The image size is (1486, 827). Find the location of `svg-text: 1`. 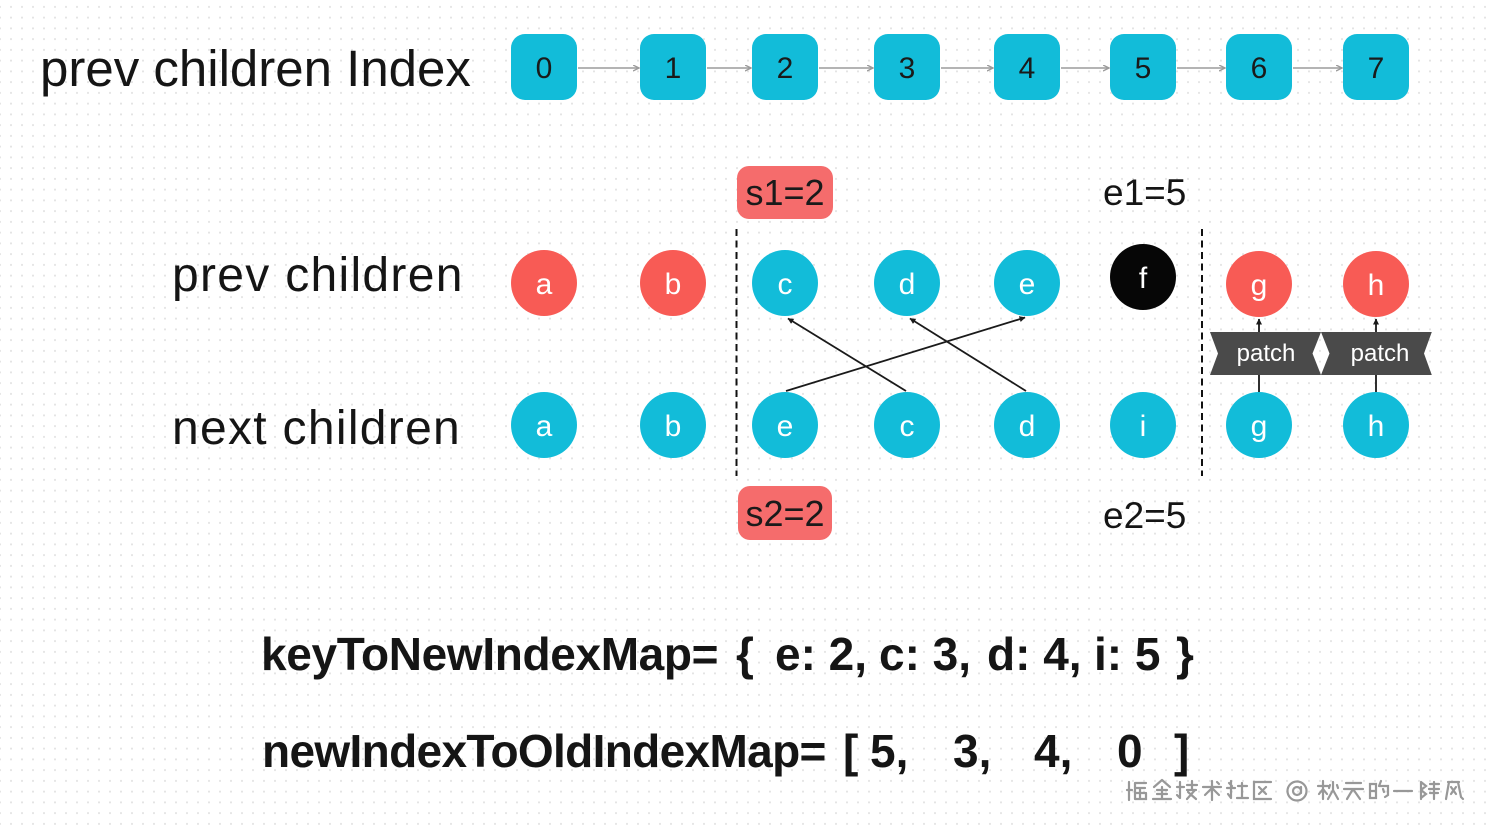

svg-text: 1 is located at coordinates (673, 68).